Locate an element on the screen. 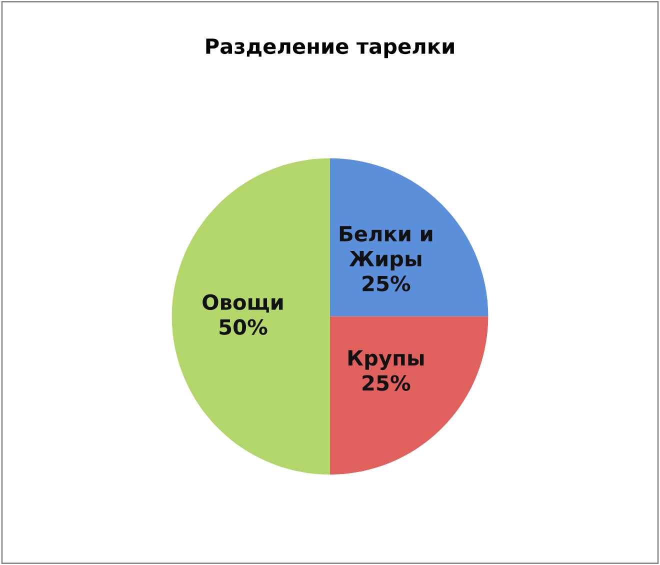 This screenshot has height=565, width=660. slice-label: Крупы is located at coordinates (386, 360).